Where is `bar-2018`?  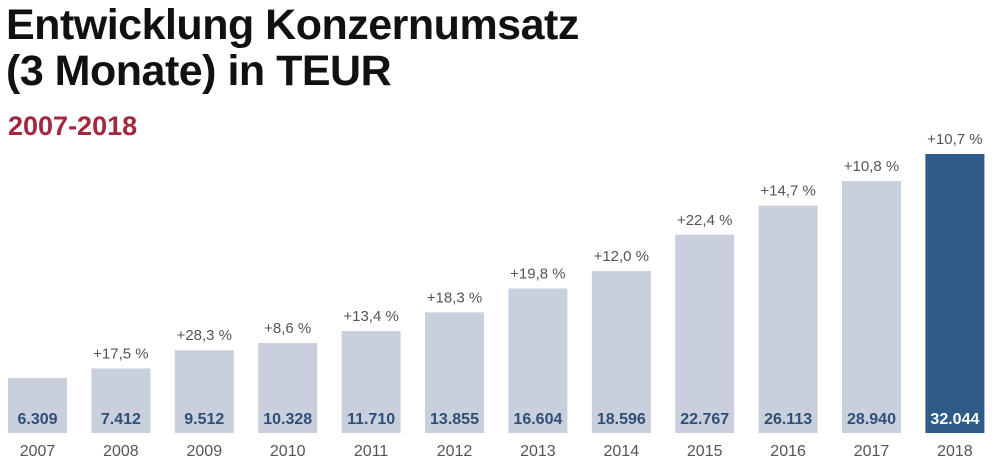 bar-2018 is located at coordinates (955, 293).